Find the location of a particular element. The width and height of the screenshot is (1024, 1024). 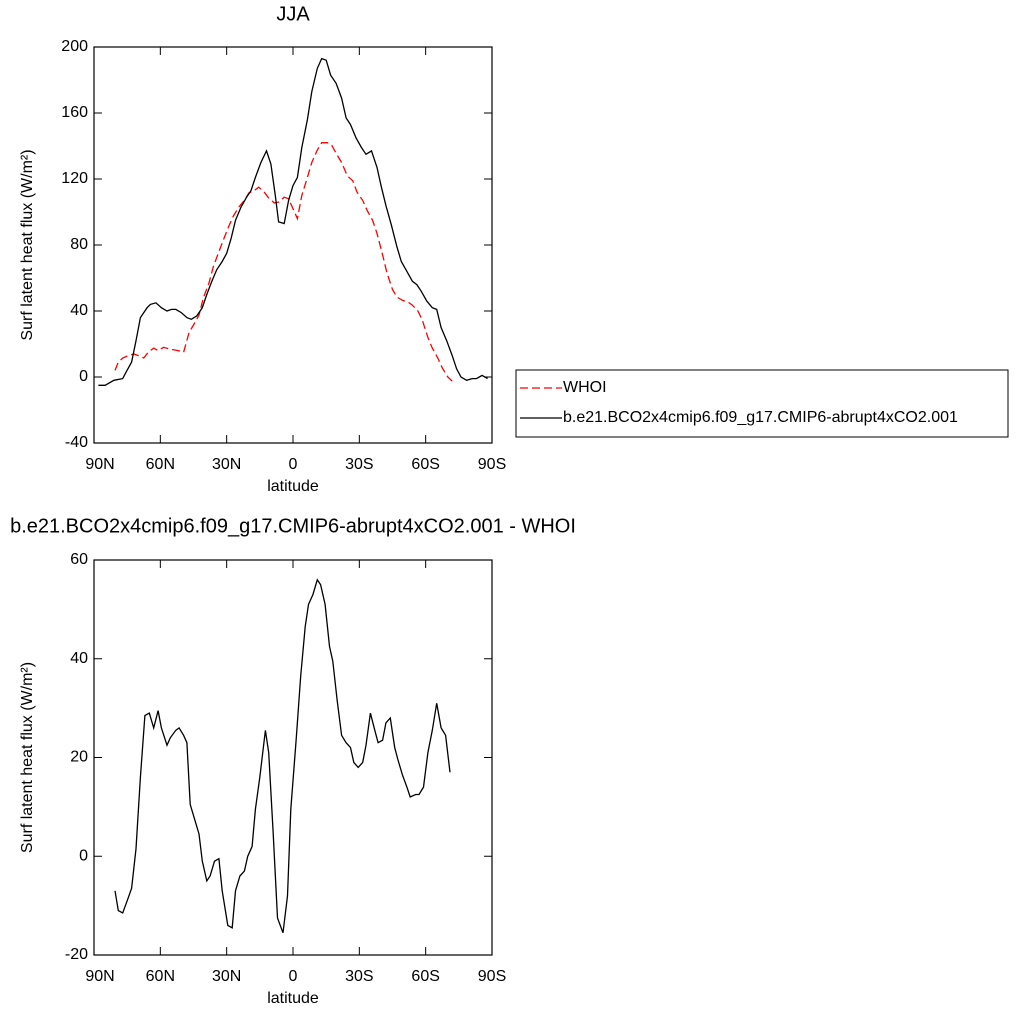

y-tick-label: 60 is located at coordinates (79, 559).